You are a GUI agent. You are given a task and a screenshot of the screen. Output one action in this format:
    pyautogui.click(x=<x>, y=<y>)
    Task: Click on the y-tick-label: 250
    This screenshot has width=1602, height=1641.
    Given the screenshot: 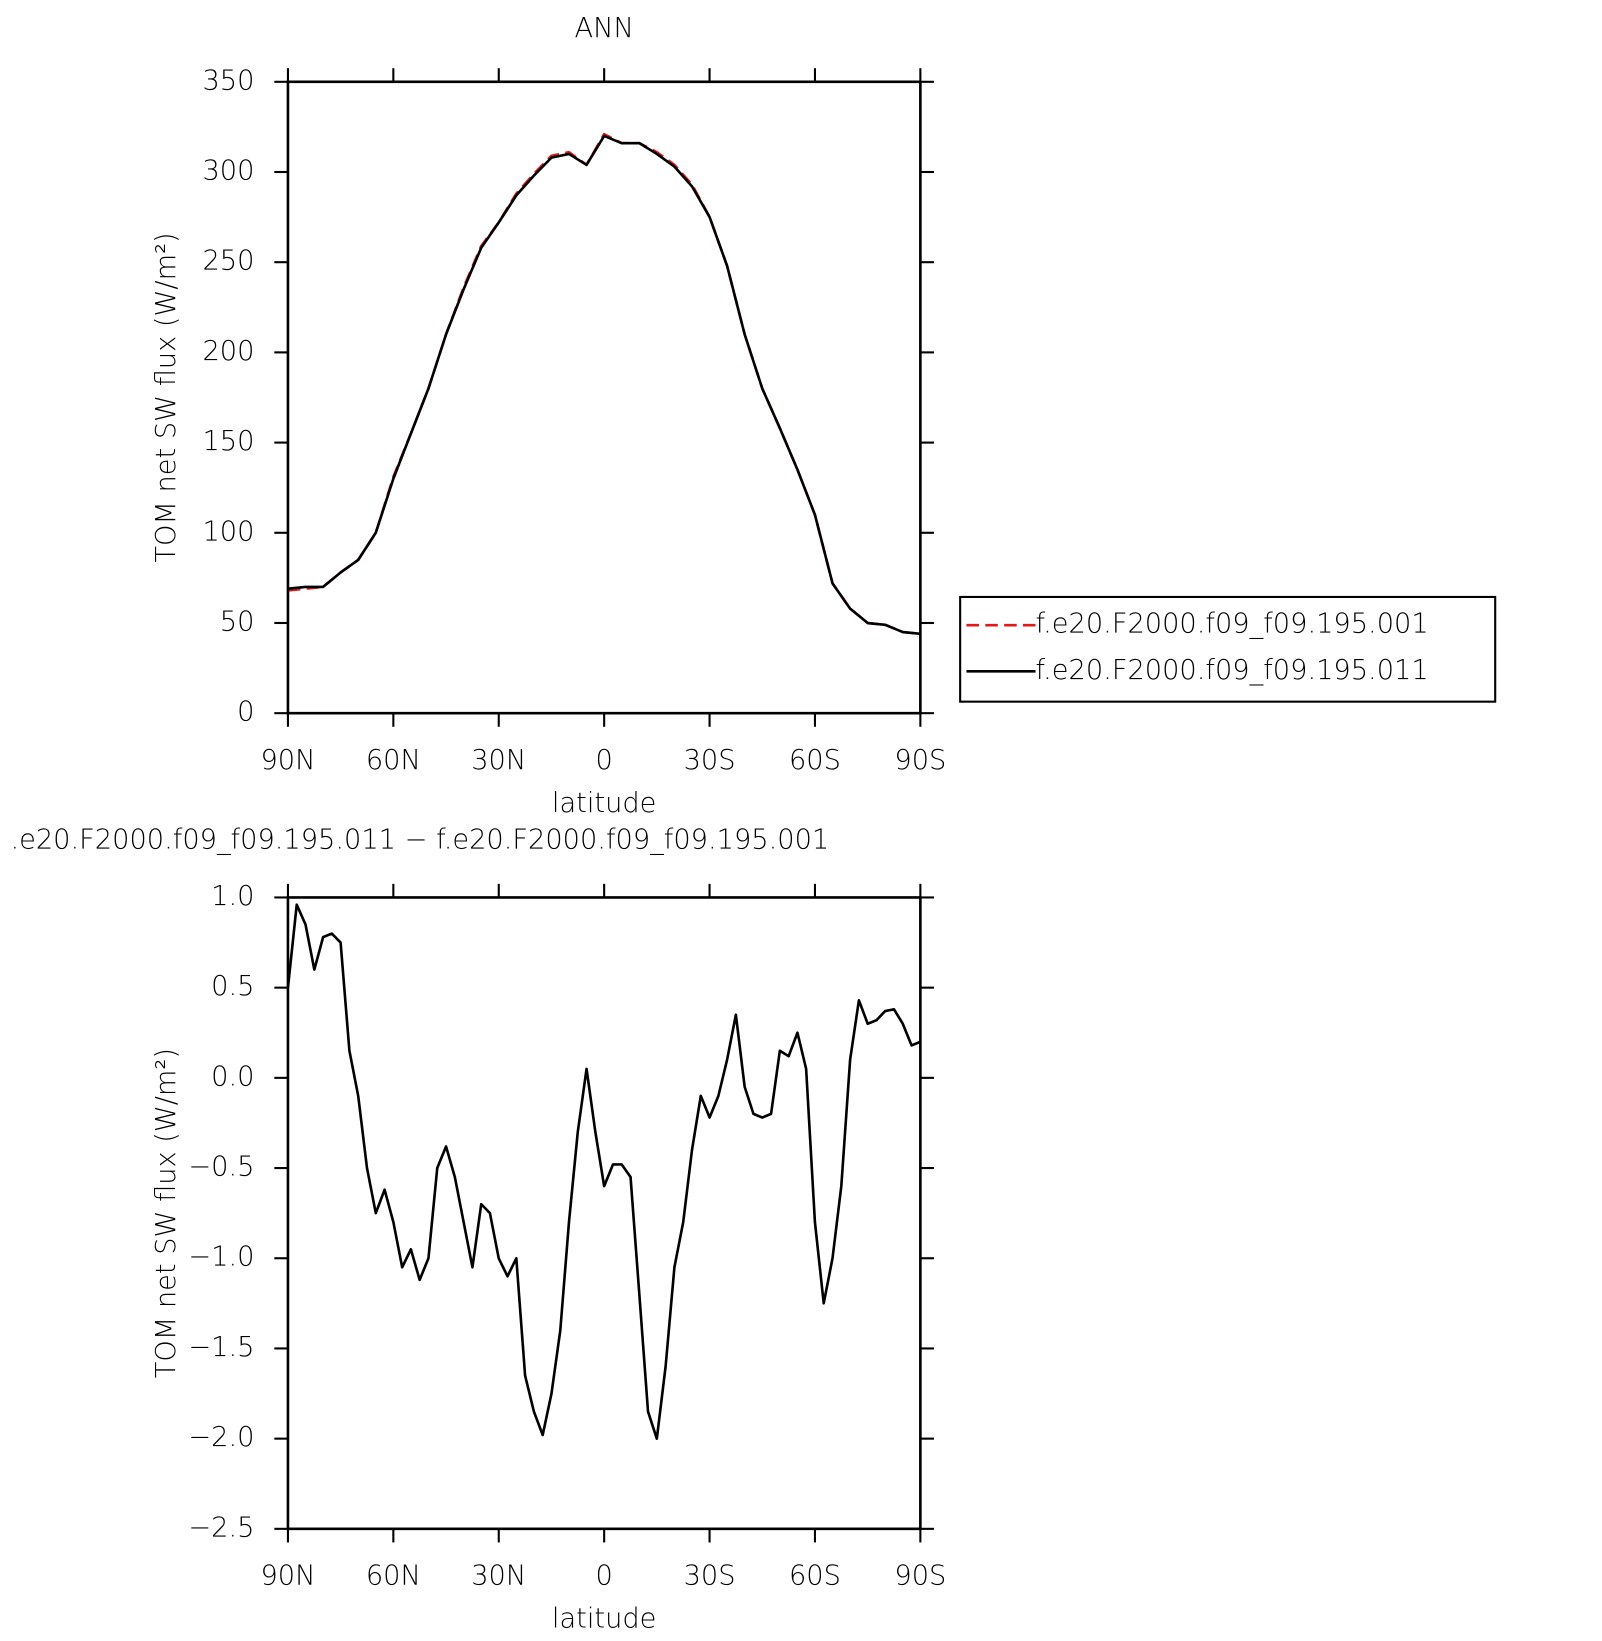 What is the action you would take?
    pyautogui.click(x=228, y=261)
    